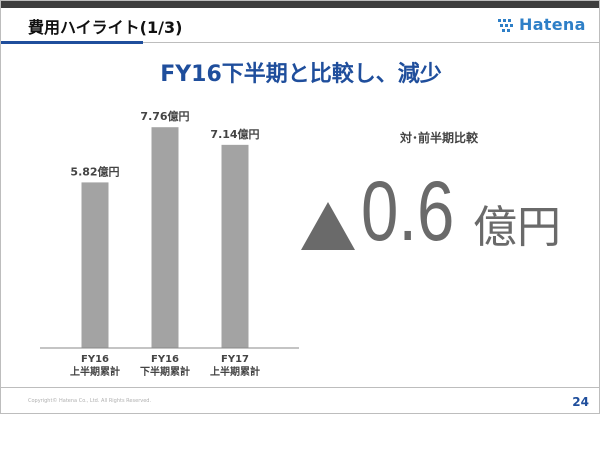 Image resolution: width=600 pixels, height=450 pixels. Describe the element at coordinates (438, 138) in the screenshot. I see `comparison-label: 対･前半期比較` at that location.